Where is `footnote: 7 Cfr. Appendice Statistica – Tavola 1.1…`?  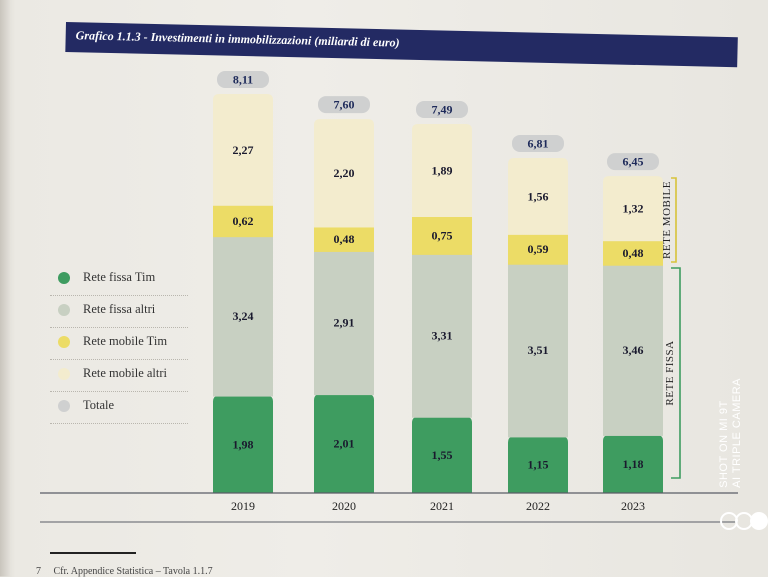 footnote: 7 Cfr. Appendice Statistica – Tavola 1.1… is located at coordinates (124, 571).